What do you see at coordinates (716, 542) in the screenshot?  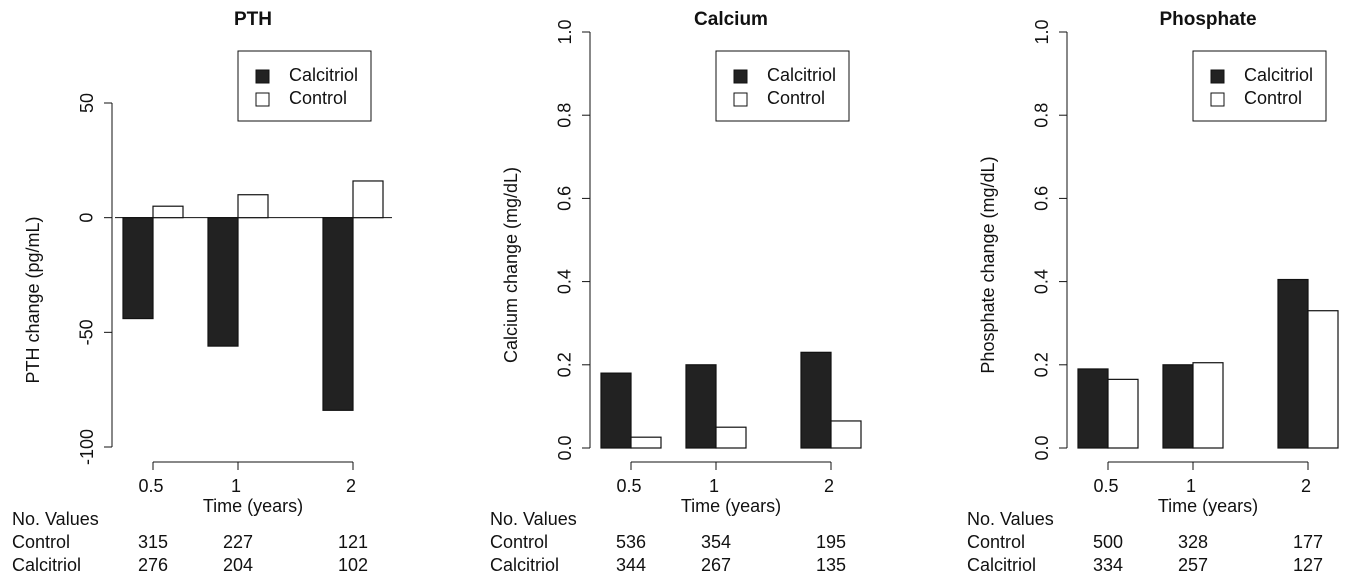 I see `count-value: 354` at bounding box center [716, 542].